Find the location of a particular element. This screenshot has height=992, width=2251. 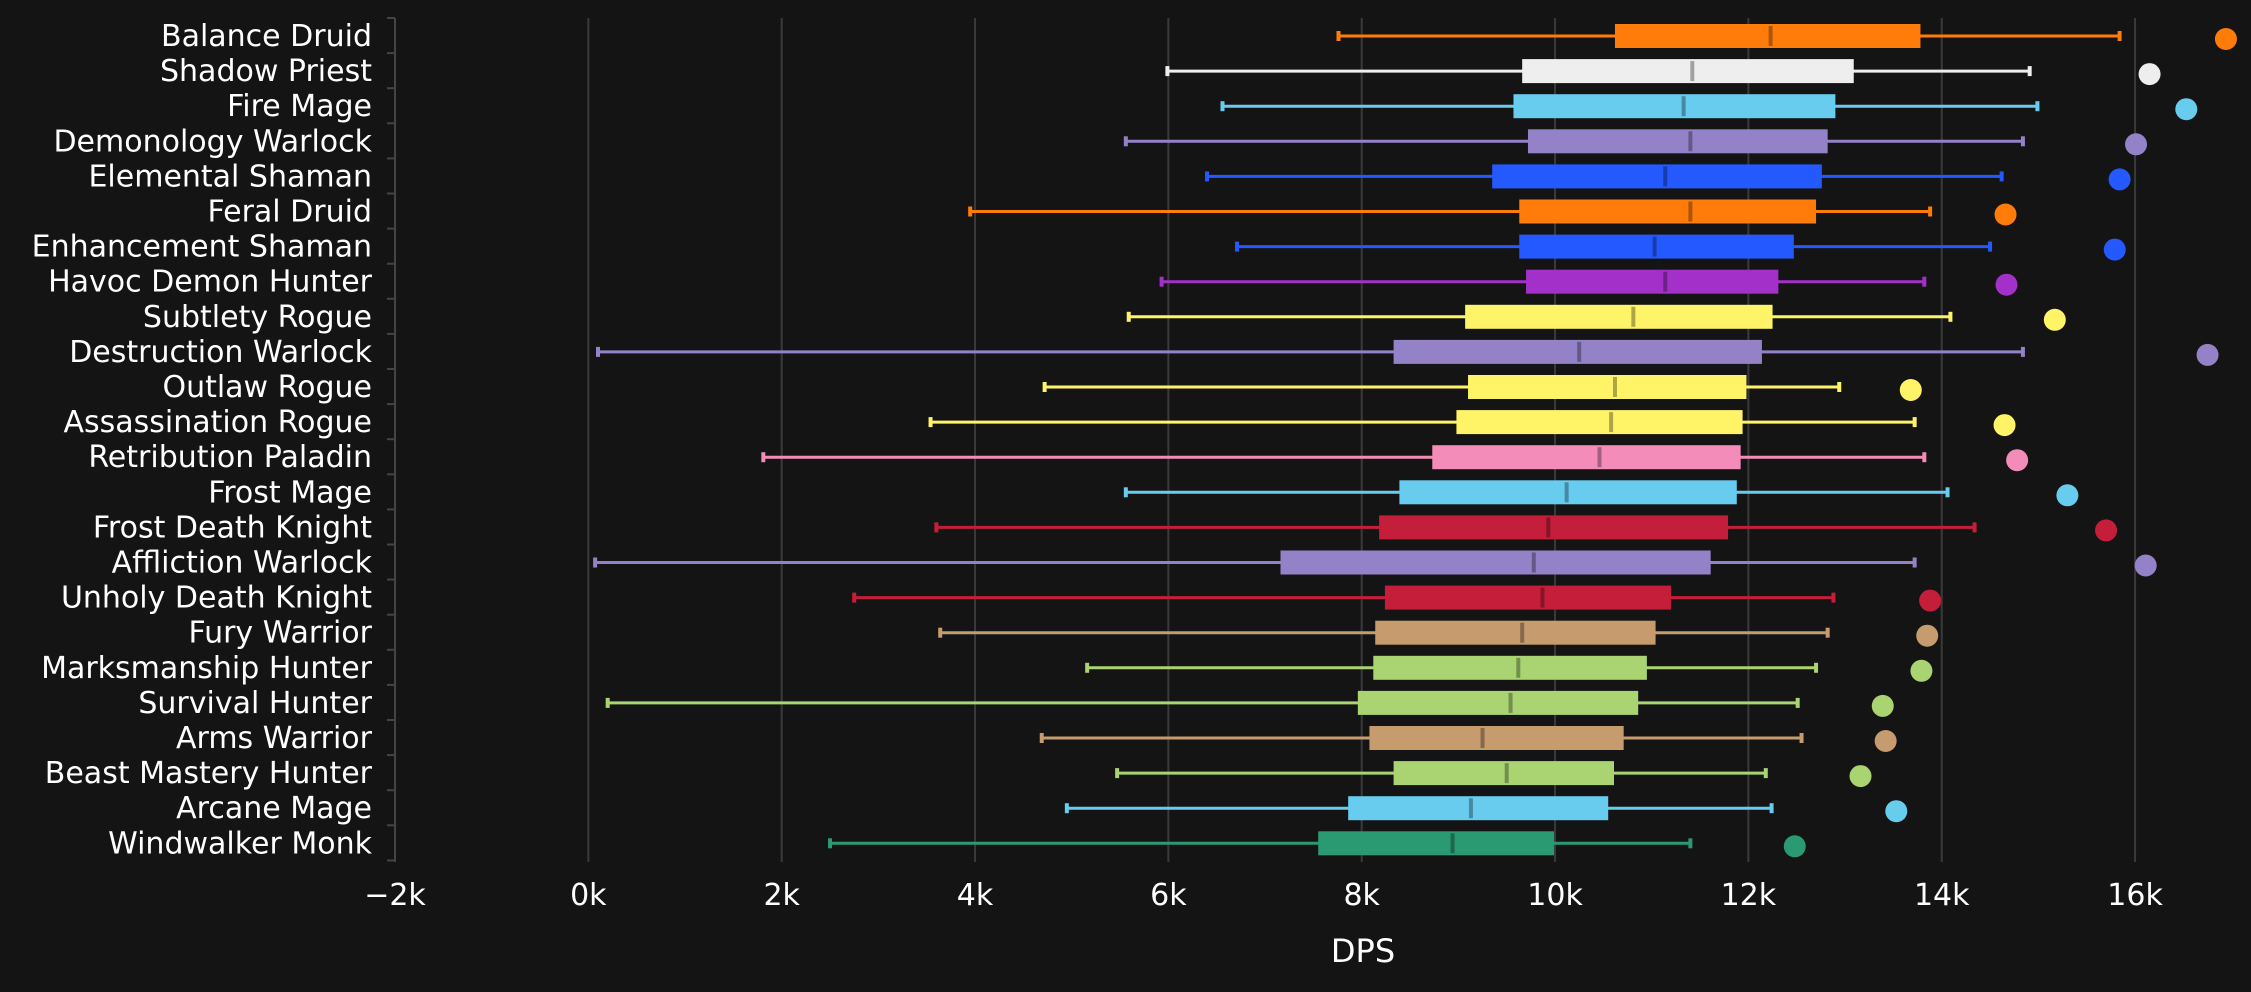

box-shadow-priest is located at coordinates (1663, 72).